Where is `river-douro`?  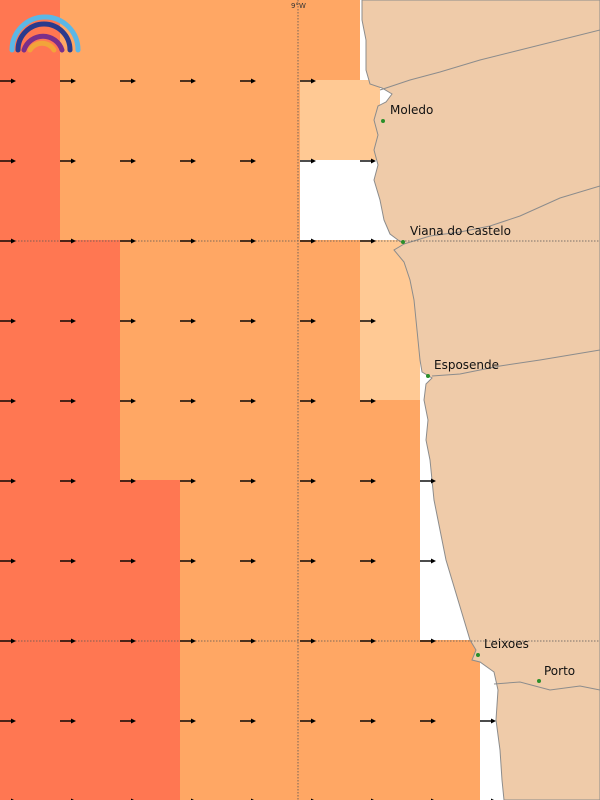
river-douro is located at coordinates (546, 686).